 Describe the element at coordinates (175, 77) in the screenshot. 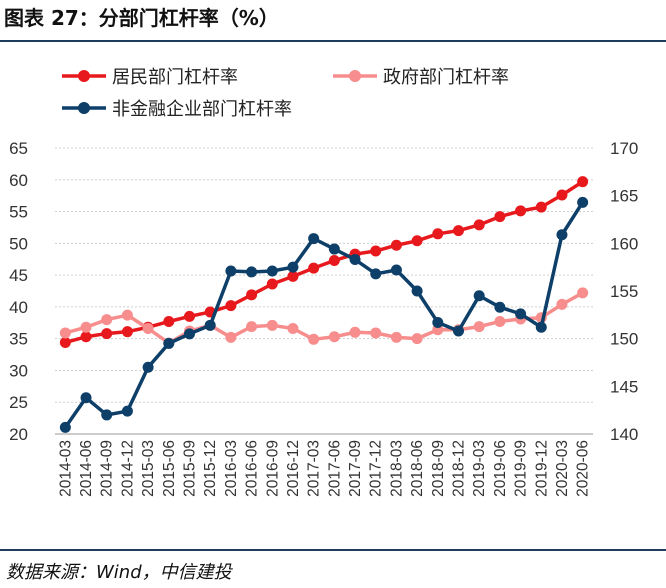

I see `legend-label: 居民部门杠杆率` at that location.